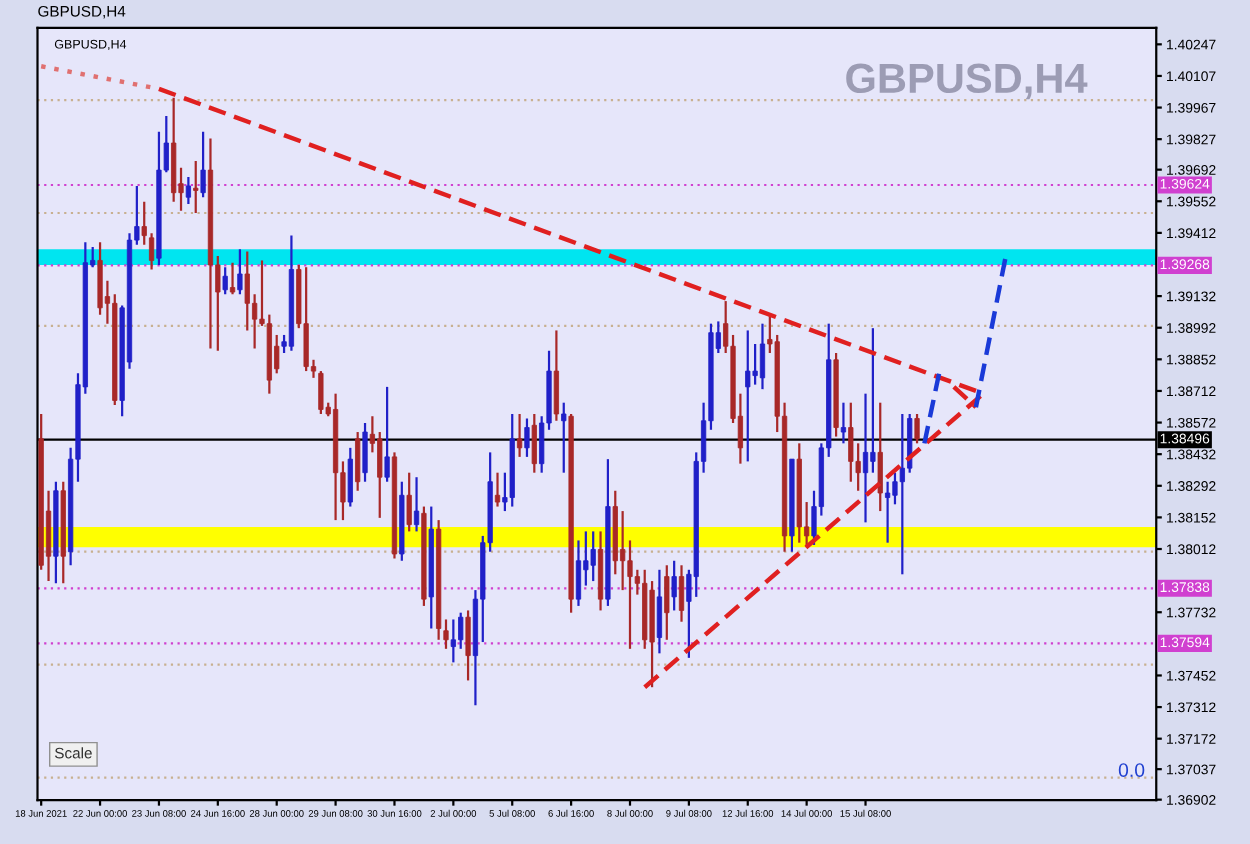 The height and width of the screenshot is (844, 1250). What do you see at coordinates (967, 81) in the screenshot?
I see `annotation: GBPUSD,H4` at bounding box center [967, 81].